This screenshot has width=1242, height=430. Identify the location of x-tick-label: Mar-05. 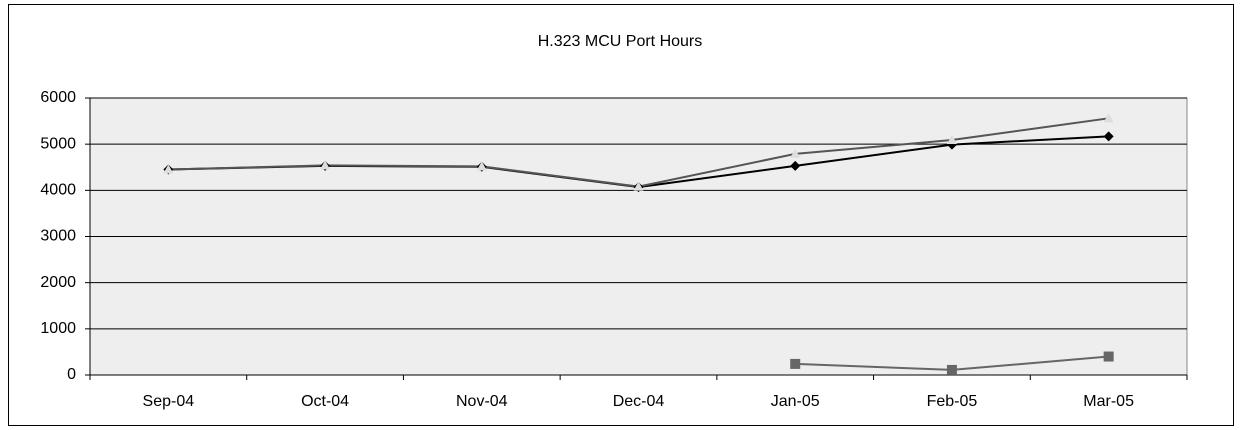
(1108, 401).